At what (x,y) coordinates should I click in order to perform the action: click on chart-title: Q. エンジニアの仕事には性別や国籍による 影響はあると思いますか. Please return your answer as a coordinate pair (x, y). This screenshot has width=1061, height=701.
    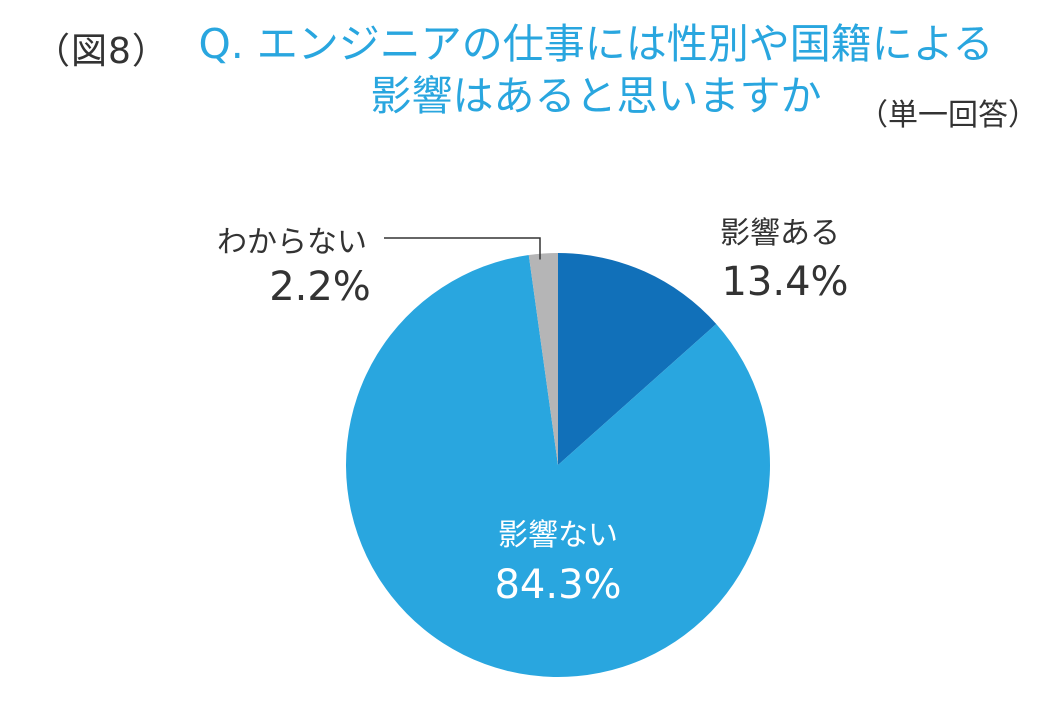
    Looking at the image, I should click on (596, 70).